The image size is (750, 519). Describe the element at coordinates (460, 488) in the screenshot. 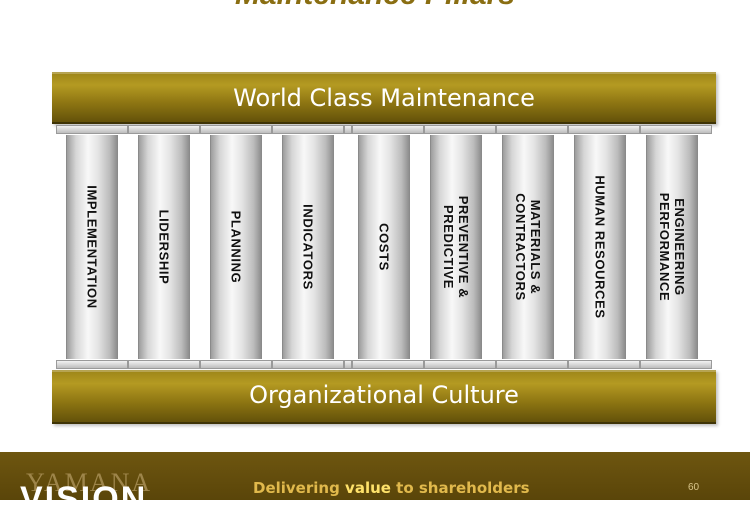

I see `tagline-post: to shareholders` at that location.